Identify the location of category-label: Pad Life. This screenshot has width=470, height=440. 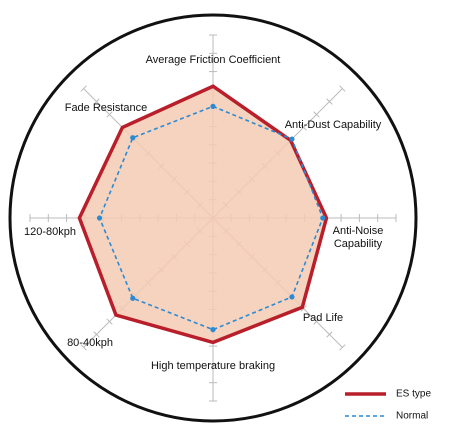
(323, 318).